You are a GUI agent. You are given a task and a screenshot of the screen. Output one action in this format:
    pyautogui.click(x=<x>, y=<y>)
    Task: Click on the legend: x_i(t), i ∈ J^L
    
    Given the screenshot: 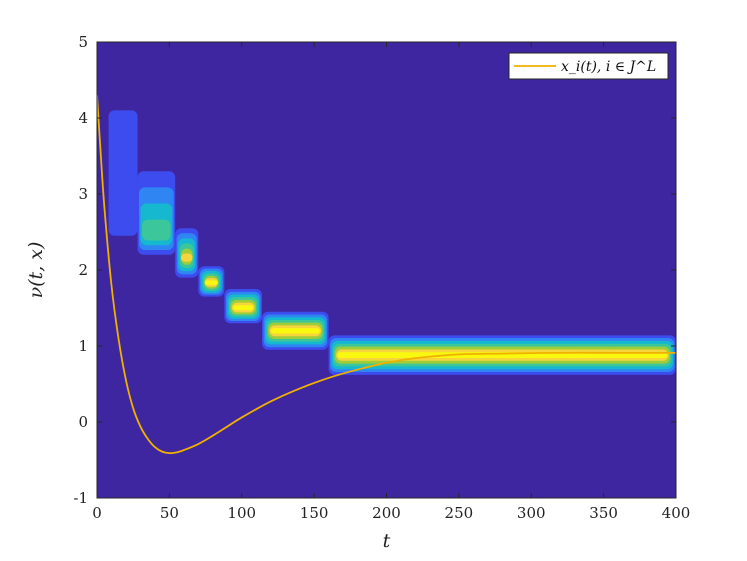 What is the action you would take?
    pyautogui.click(x=588, y=66)
    